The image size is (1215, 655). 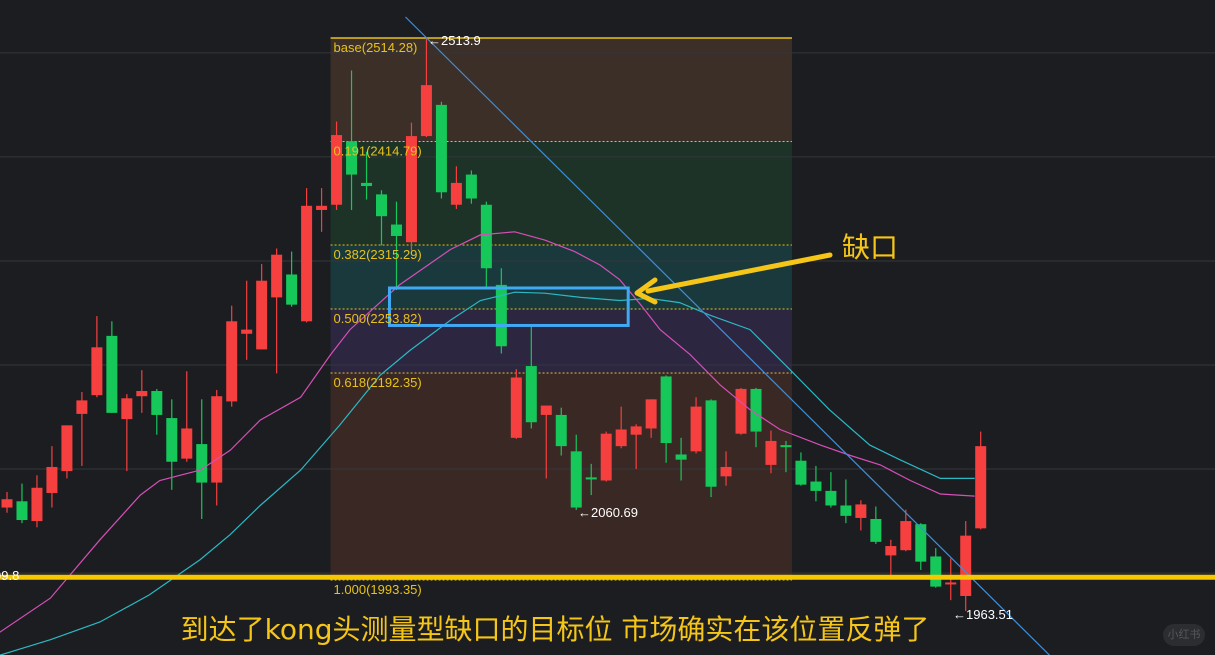 What do you see at coordinates (9, 575) in the screenshot?
I see `axis-price-label: 99.8` at bounding box center [9, 575].